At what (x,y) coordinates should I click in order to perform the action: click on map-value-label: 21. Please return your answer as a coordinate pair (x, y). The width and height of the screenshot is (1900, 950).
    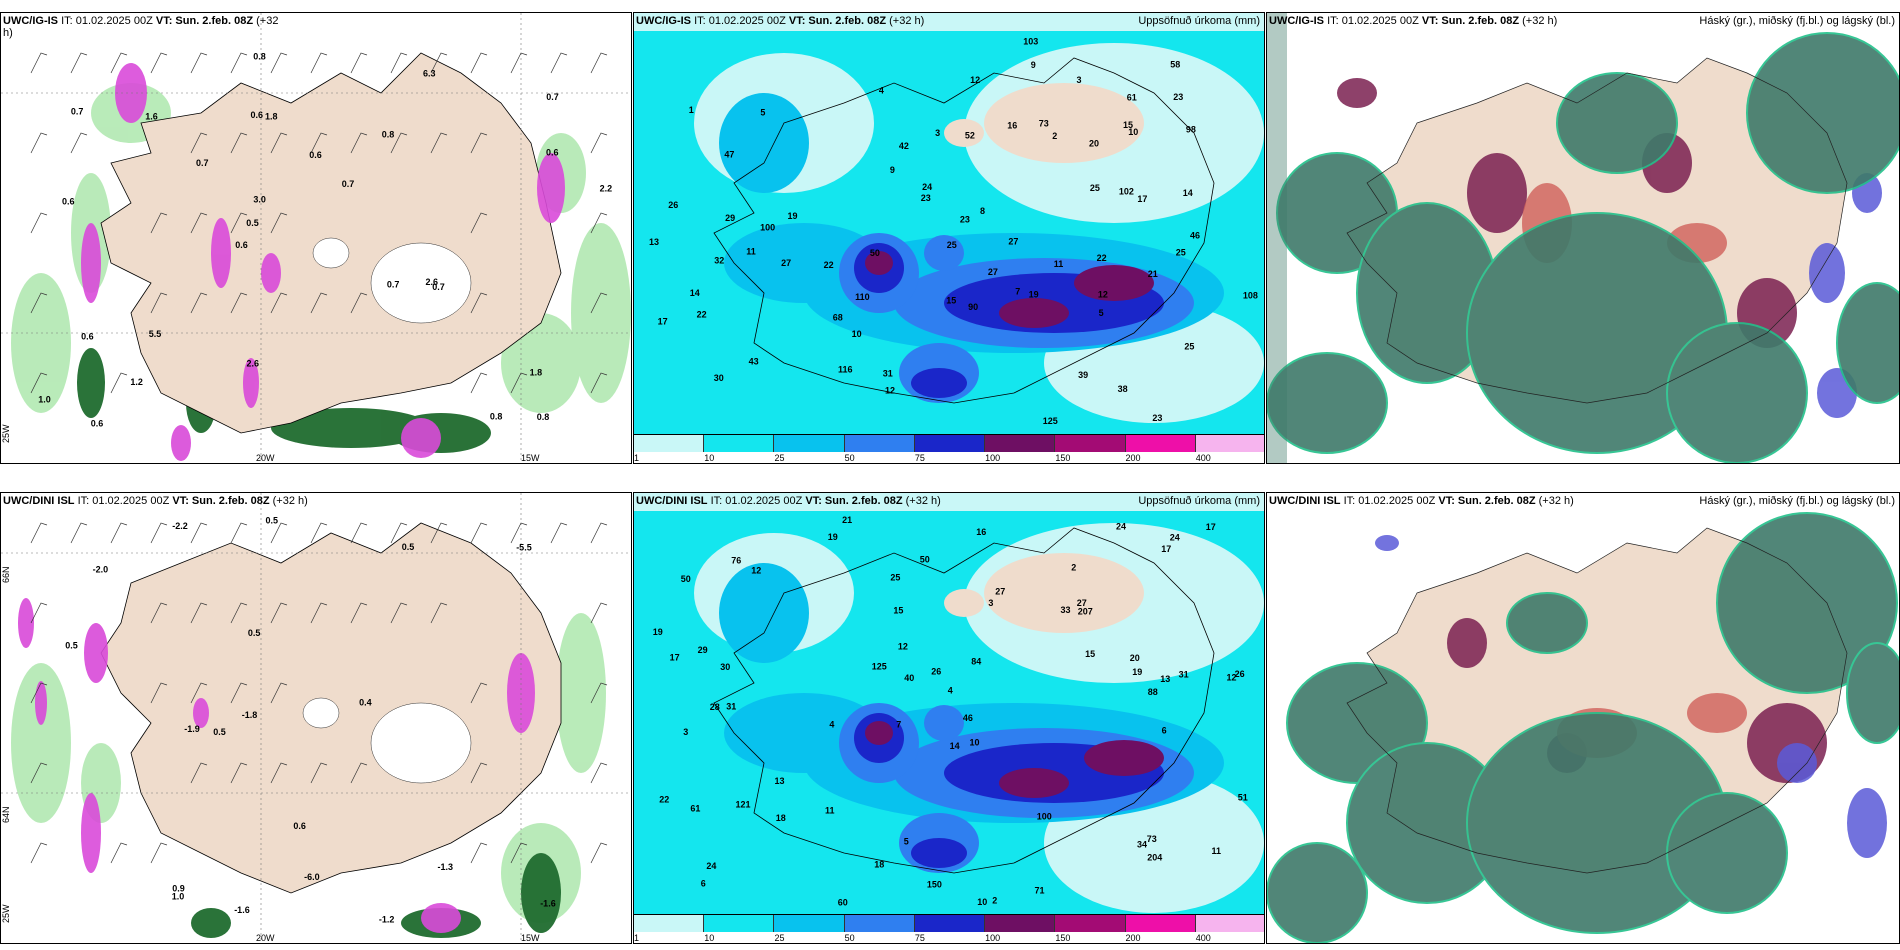
    Looking at the image, I should click on (1153, 274).